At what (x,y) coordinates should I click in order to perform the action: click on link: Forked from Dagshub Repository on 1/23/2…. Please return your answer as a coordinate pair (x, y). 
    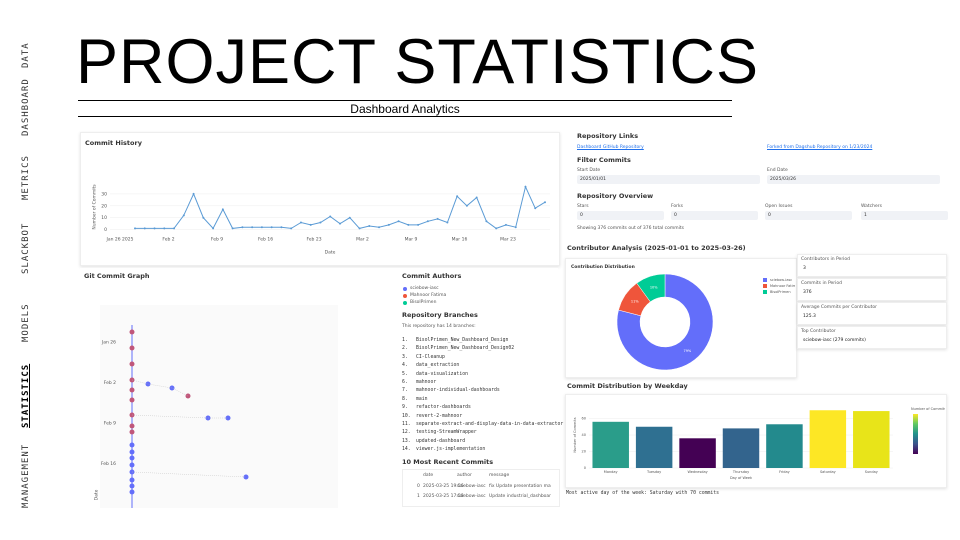
    Looking at the image, I should click on (820, 147).